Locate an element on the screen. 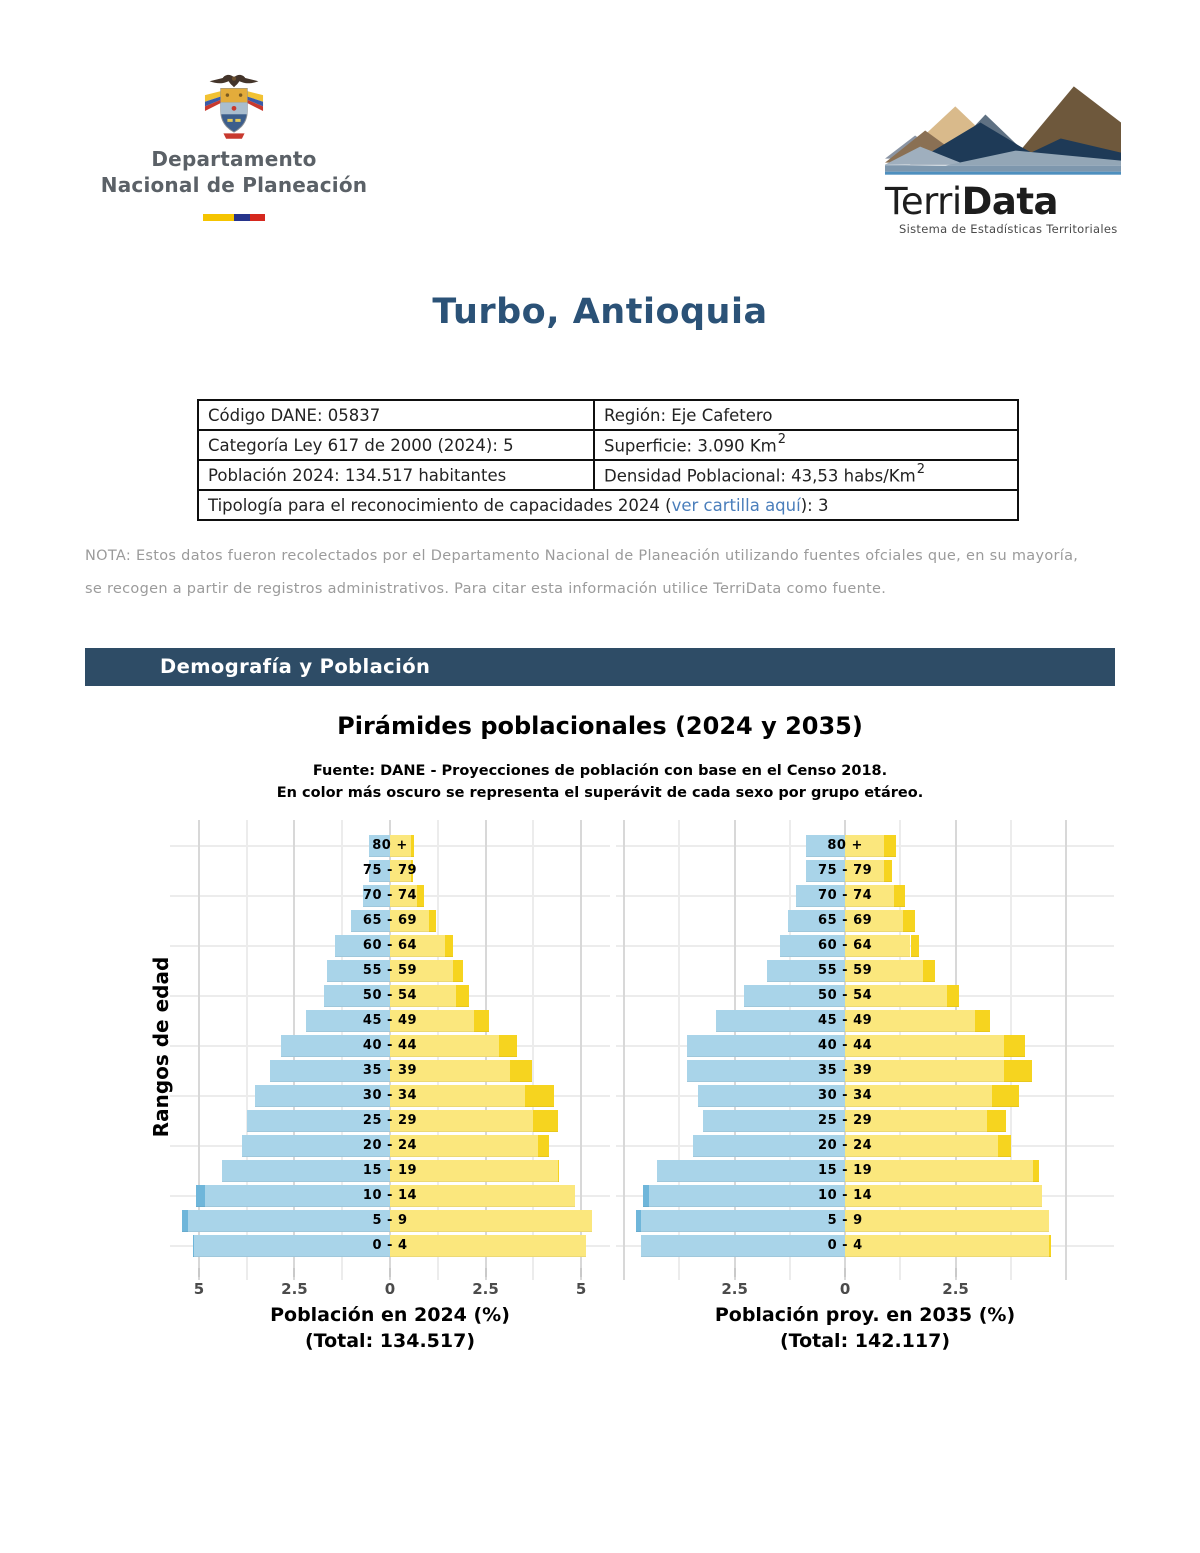 The image size is (1200, 1553). age-group-label: 55 - 59 is located at coordinates (845, 970).